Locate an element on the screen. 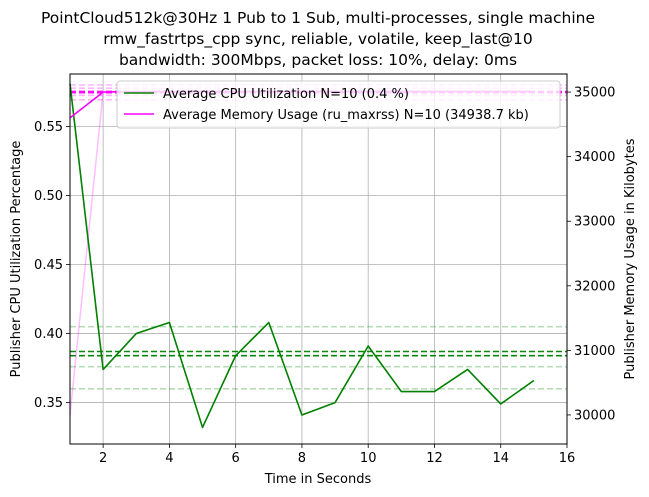  x-tick-label: 12 is located at coordinates (434, 458).